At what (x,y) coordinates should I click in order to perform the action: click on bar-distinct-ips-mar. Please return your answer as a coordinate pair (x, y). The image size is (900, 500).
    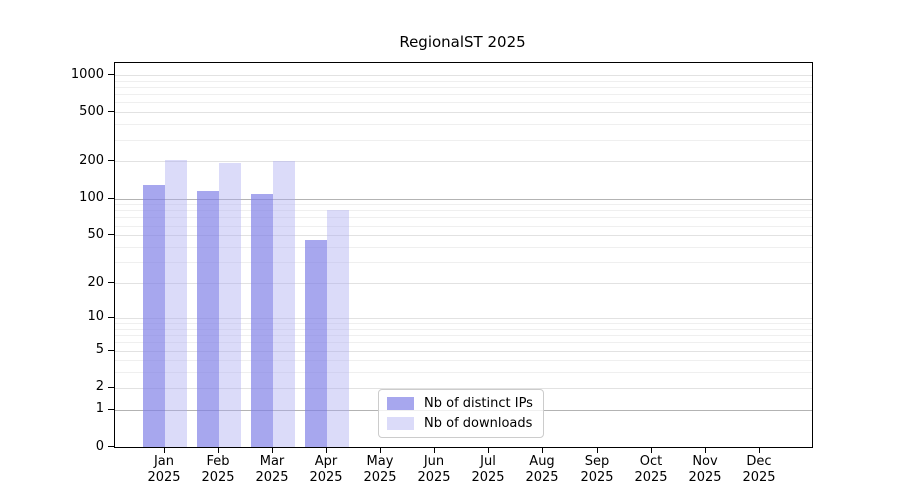
    Looking at the image, I should click on (262, 320).